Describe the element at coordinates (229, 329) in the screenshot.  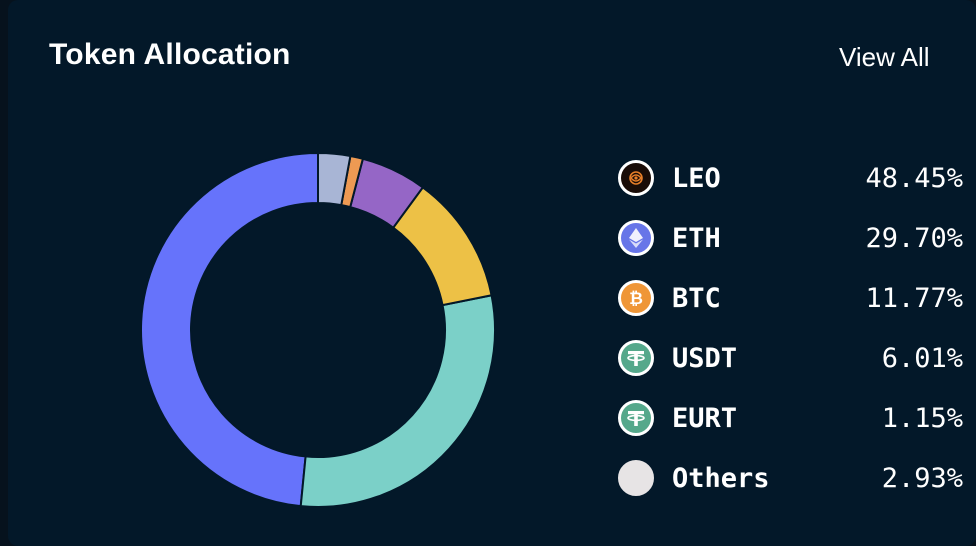
I see `donut-slice-leo` at that location.